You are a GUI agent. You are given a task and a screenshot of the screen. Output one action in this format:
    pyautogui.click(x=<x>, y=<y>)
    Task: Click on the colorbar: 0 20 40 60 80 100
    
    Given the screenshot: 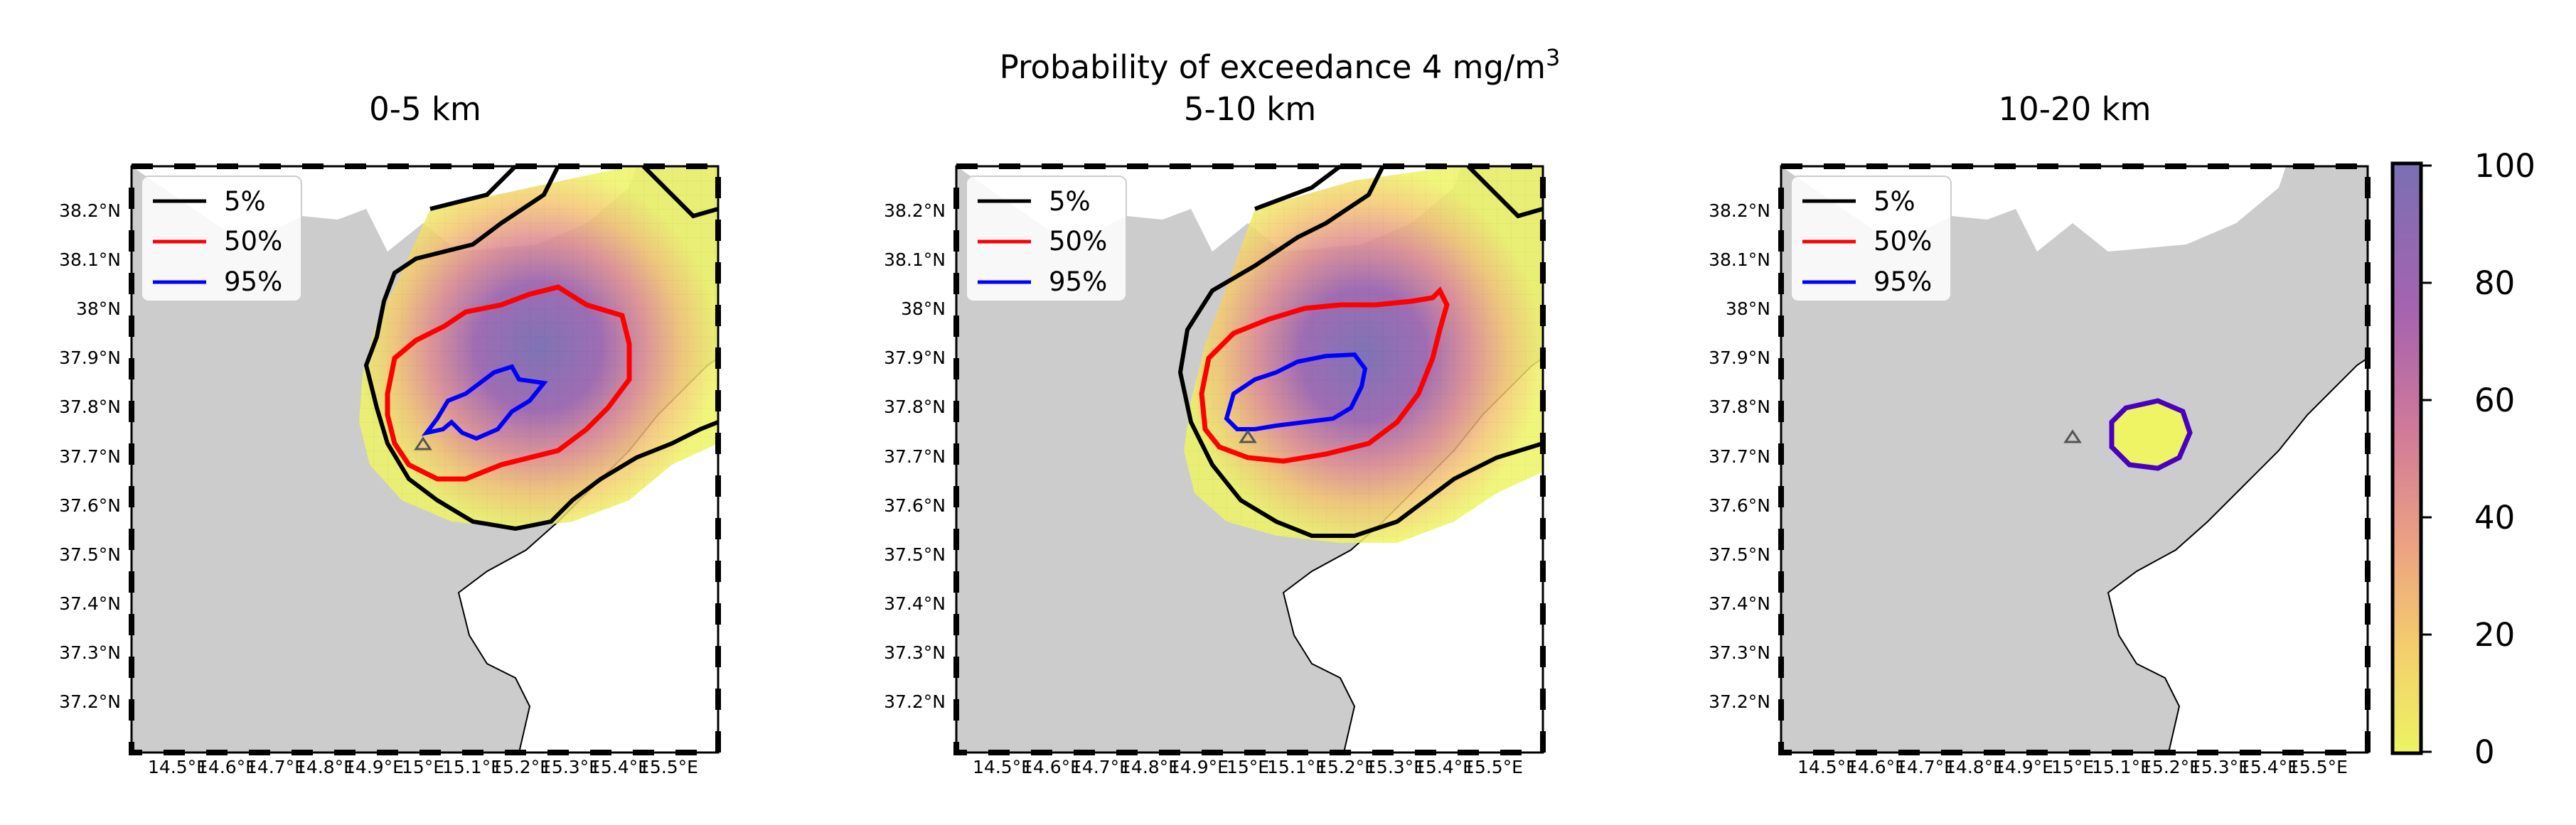 What is the action you would take?
    pyautogui.click(x=2462, y=459)
    